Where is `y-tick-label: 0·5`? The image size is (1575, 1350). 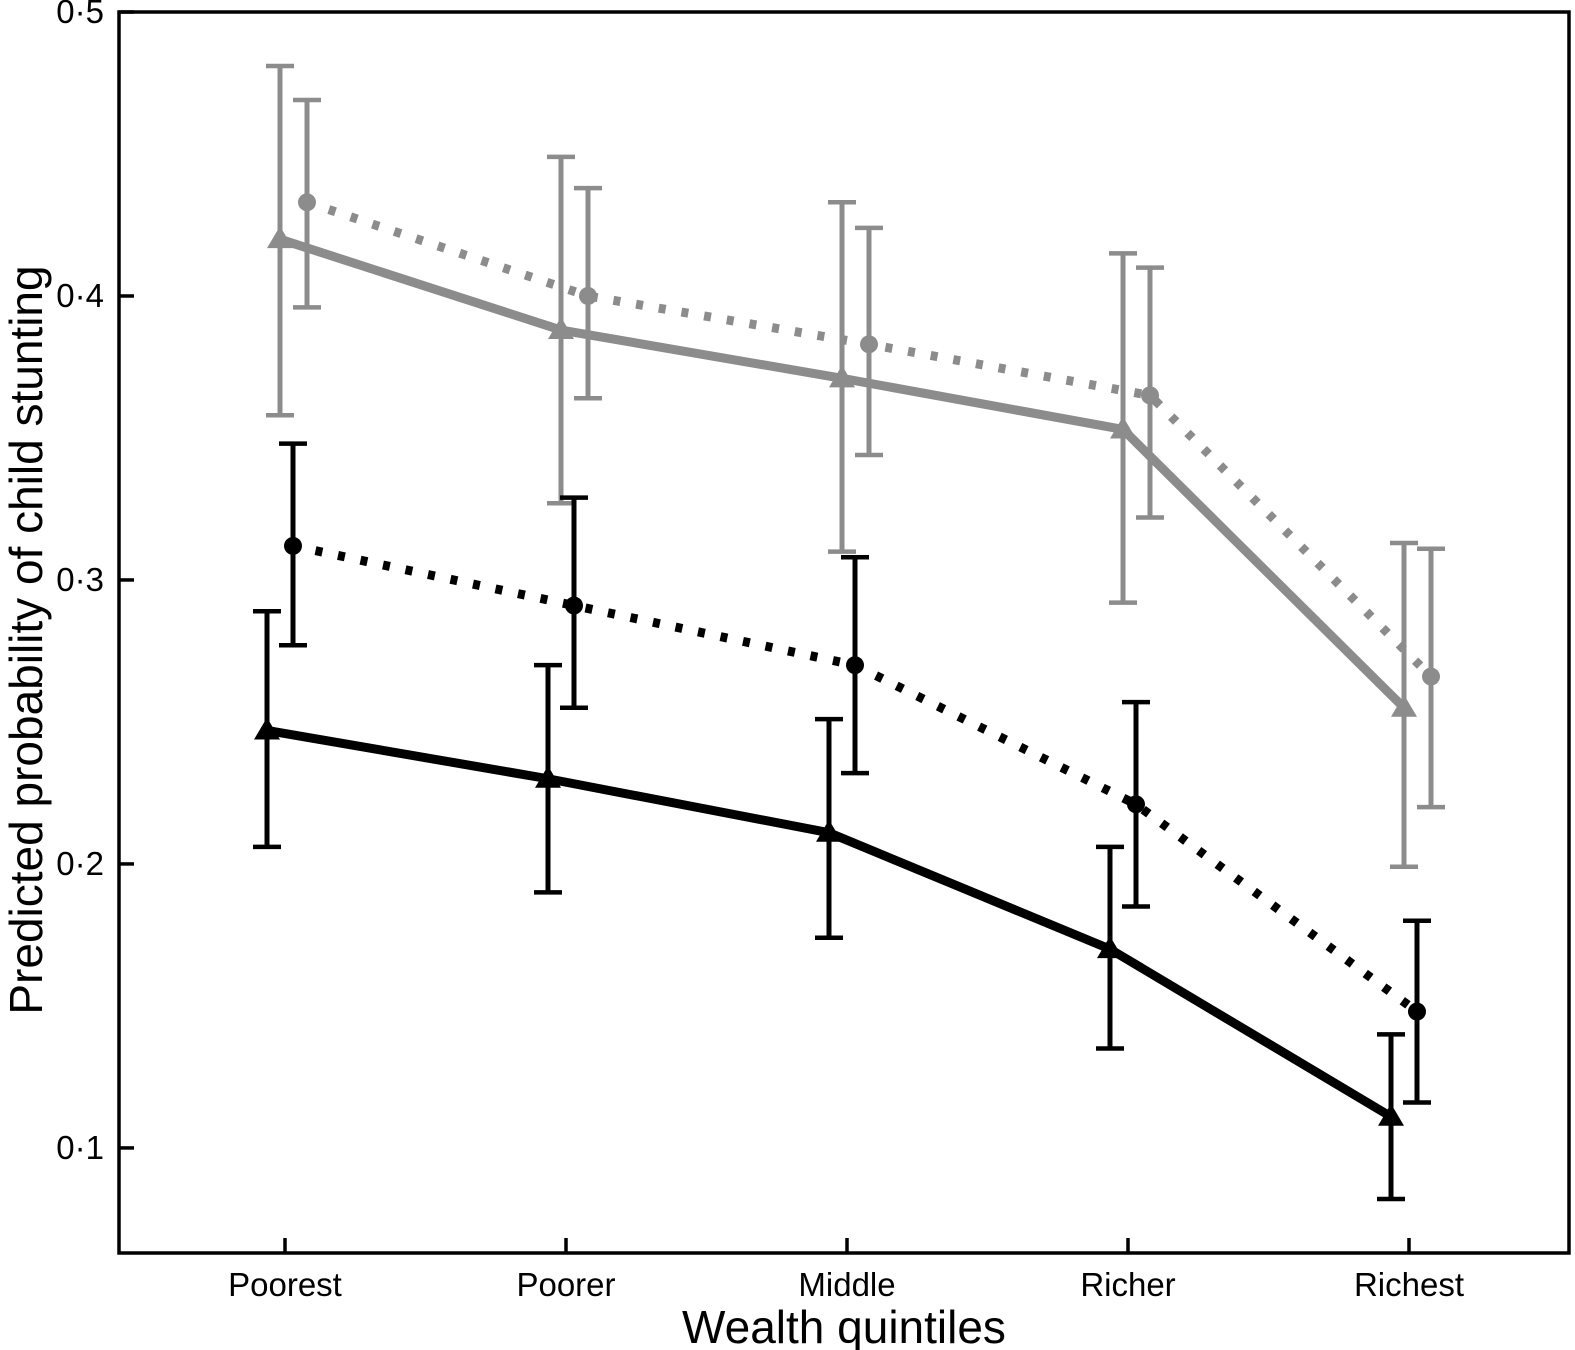 y-tick-label: 0·5 is located at coordinates (80, 15).